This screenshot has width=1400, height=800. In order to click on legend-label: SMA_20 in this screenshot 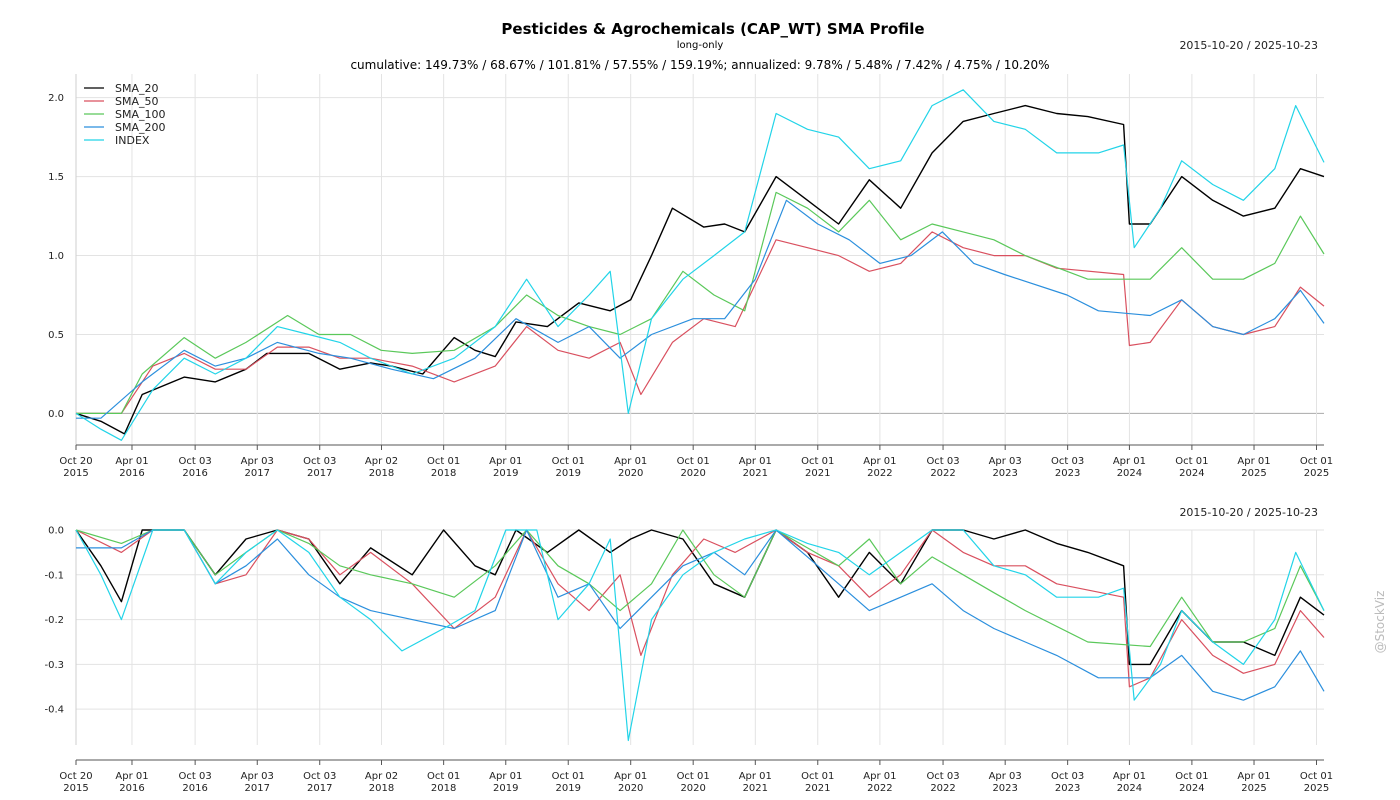, I will do `click(137, 88)`.